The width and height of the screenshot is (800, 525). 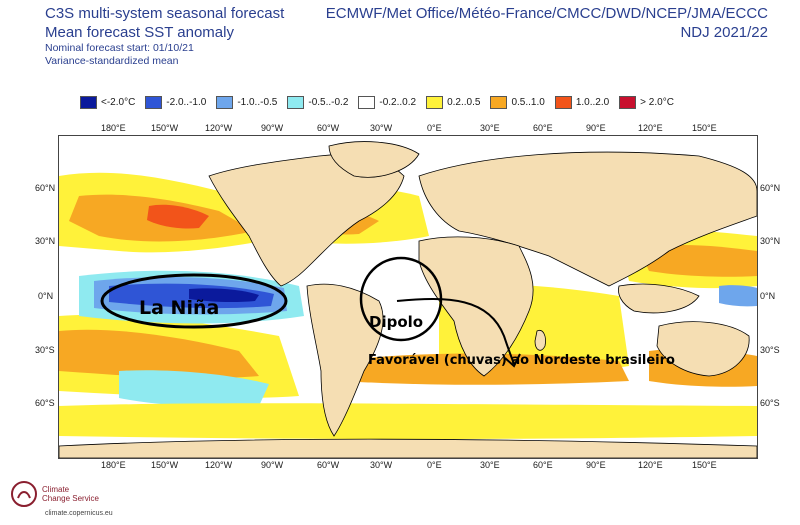 I want to click on lat-label-right: 60°S, so click(x=770, y=403).